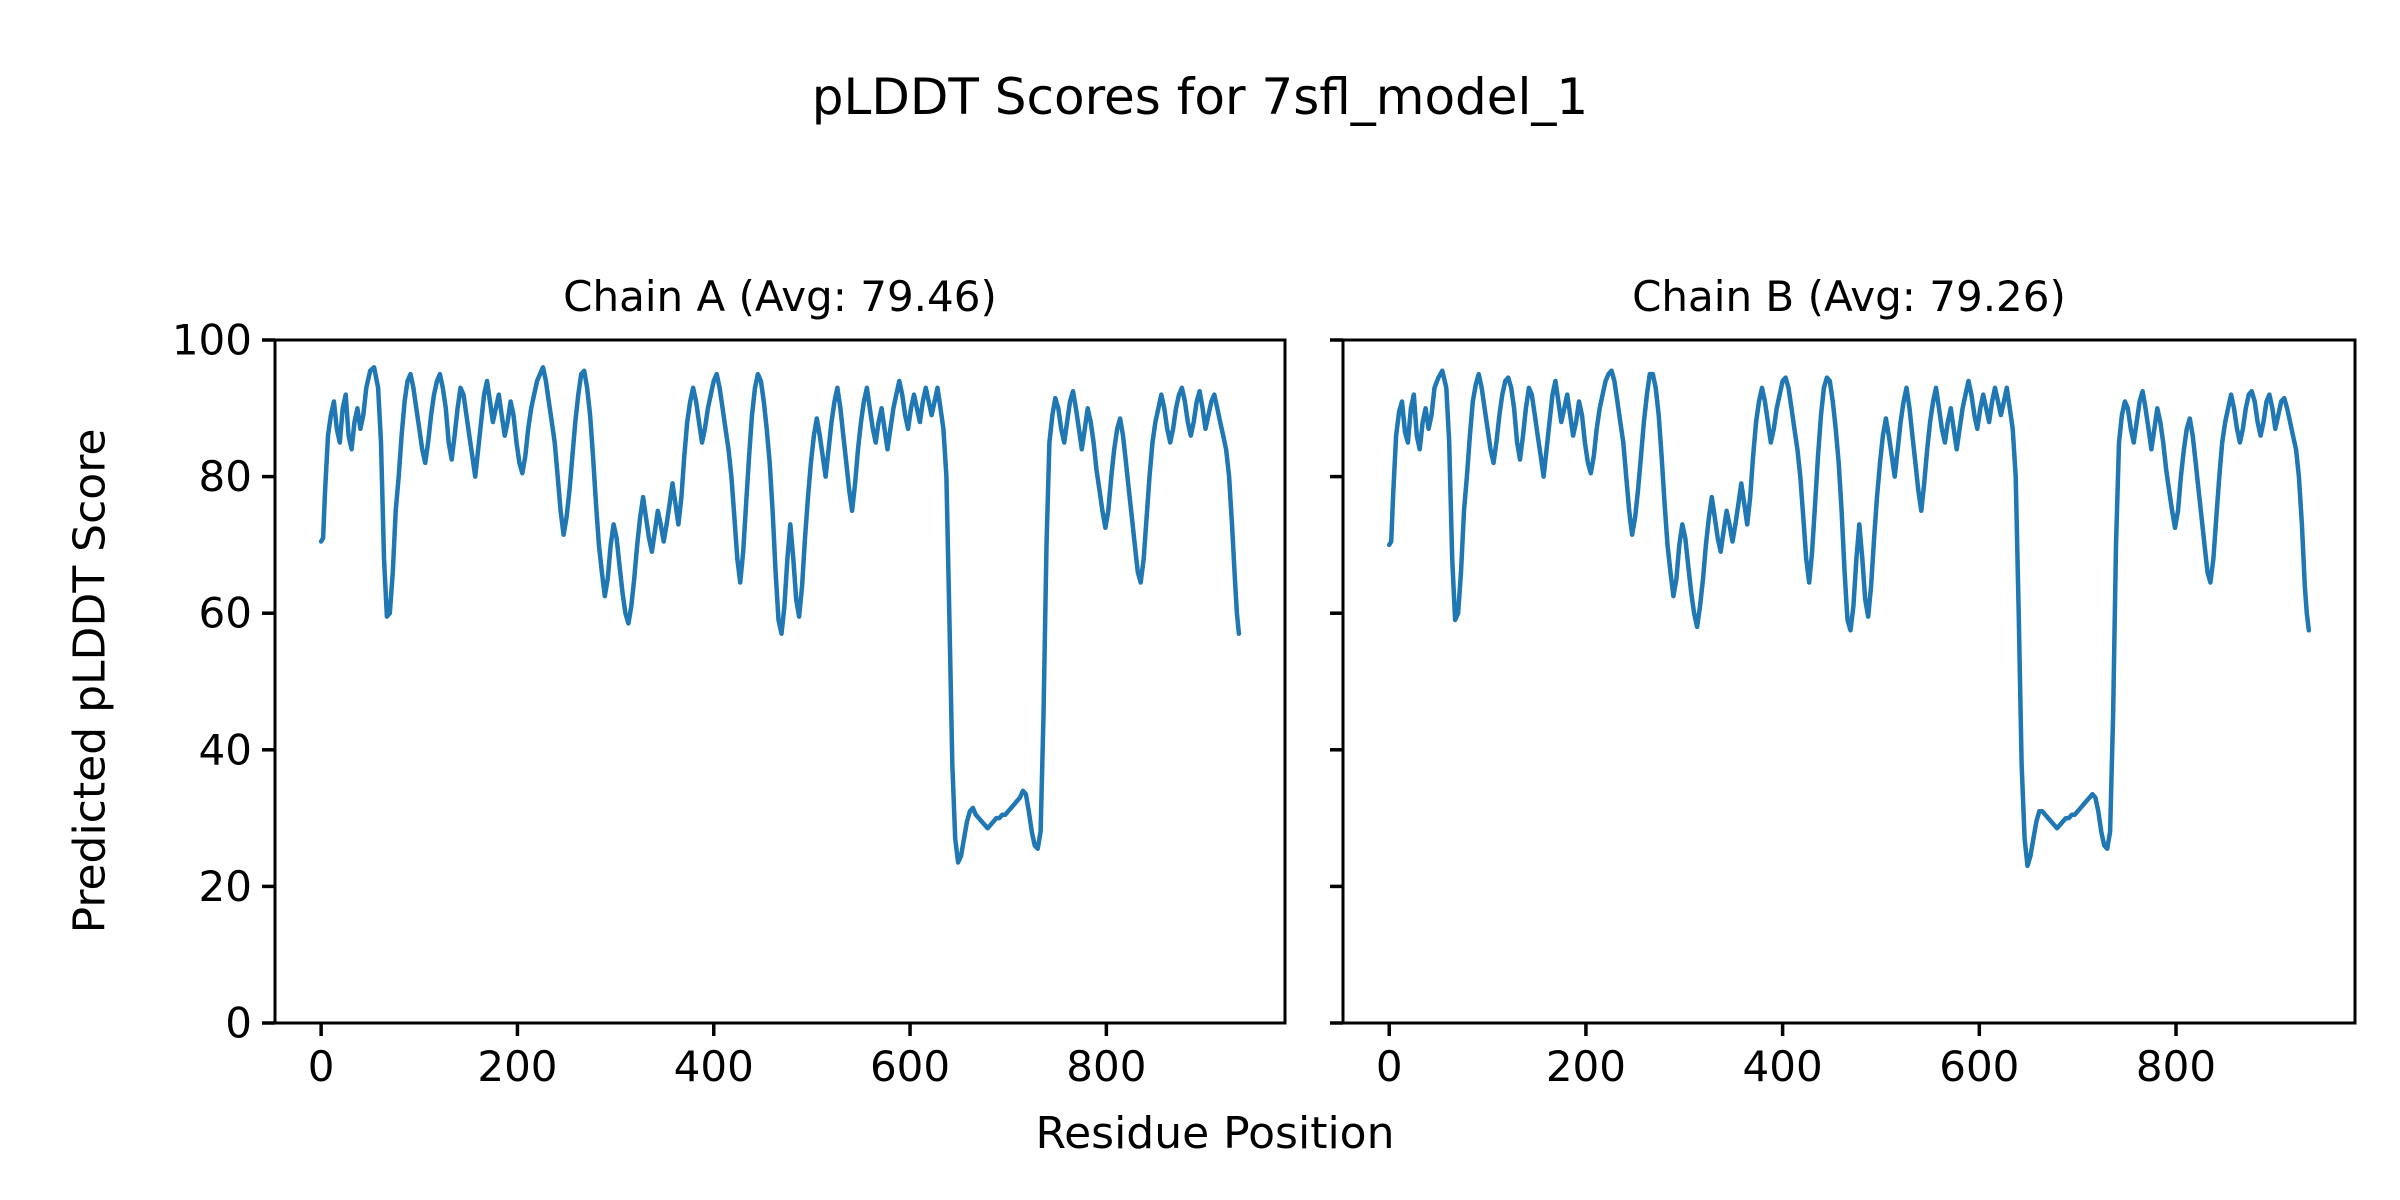 This screenshot has height=1200, width=2400. I want to click on y-tick-label: 80, so click(225, 476).